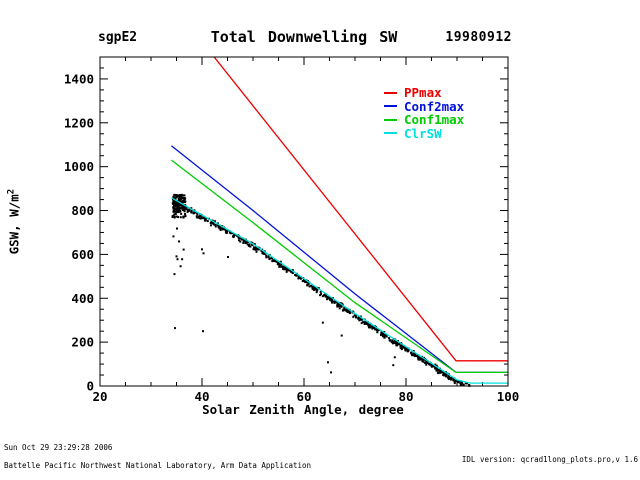 The image size is (640, 480). I want to click on legend-label: Conf1max, so click(434, 120).